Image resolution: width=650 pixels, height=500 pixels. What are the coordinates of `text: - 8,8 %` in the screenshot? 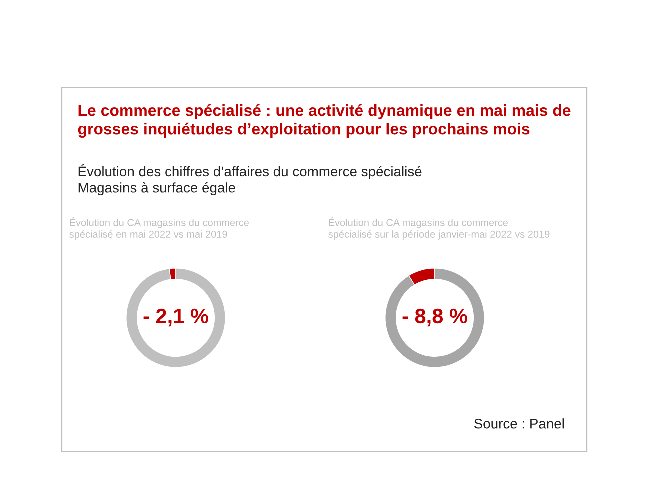 It's located at (435, 317).